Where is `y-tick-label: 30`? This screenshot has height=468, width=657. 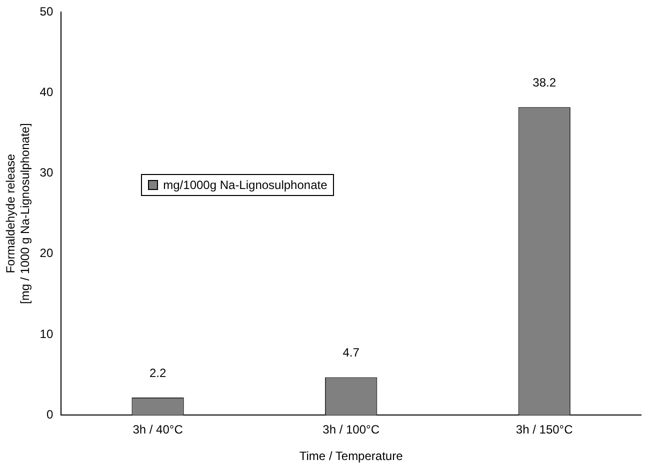
y-tick-label: 30 is located at coordinates (47, 173).